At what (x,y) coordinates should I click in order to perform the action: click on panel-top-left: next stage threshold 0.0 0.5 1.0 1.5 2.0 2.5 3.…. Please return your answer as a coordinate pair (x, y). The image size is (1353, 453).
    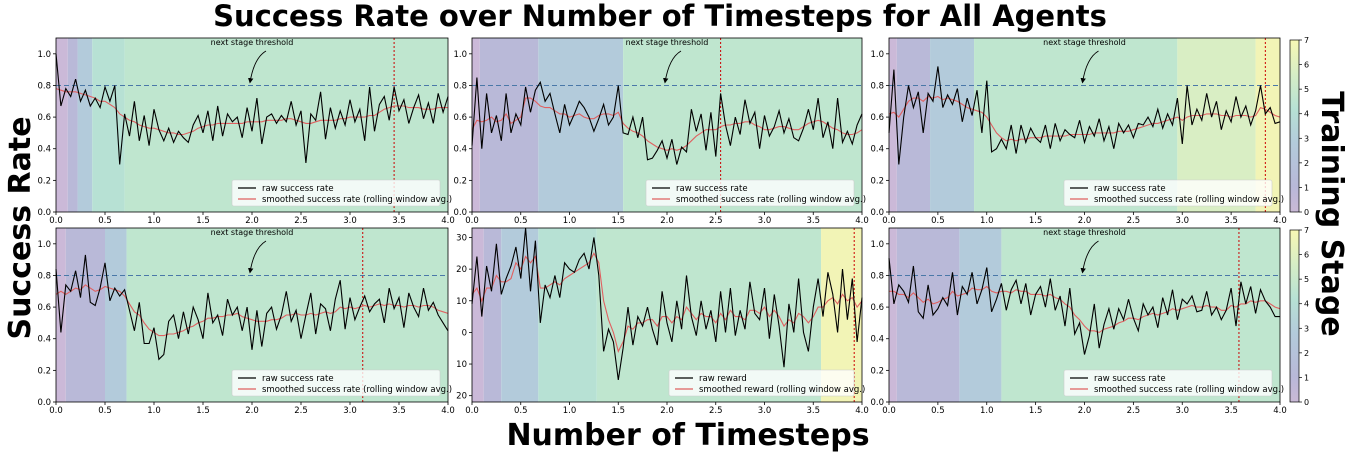
    Looking at the image, I should click on (246, 131).